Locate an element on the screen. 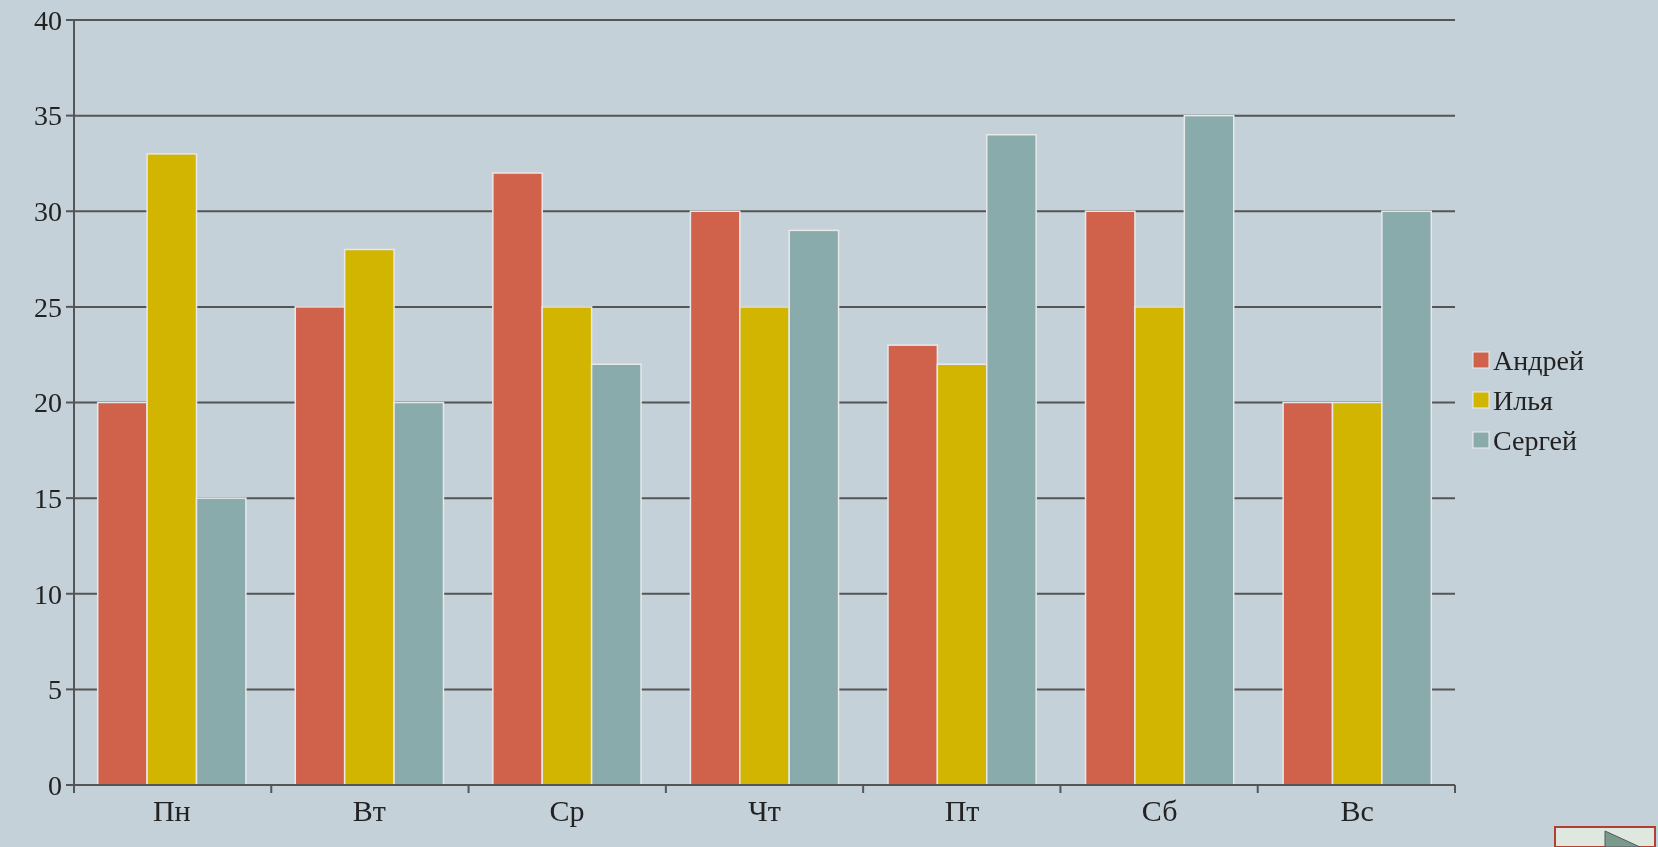  x-tick-label: Вт is located at coordinates (369, 810).